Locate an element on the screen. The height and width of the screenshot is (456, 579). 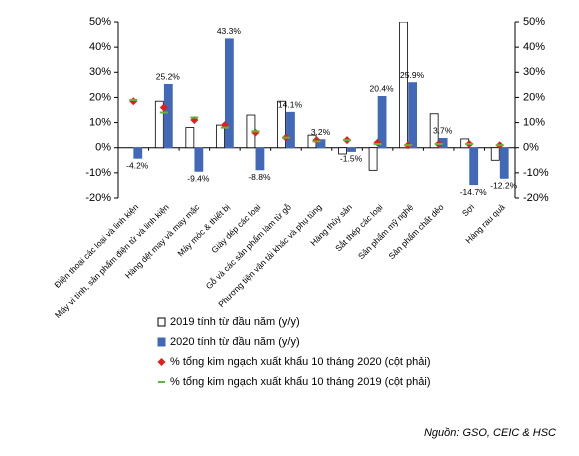
y2-tick-label: 40% is located at coordinates (534, 47).